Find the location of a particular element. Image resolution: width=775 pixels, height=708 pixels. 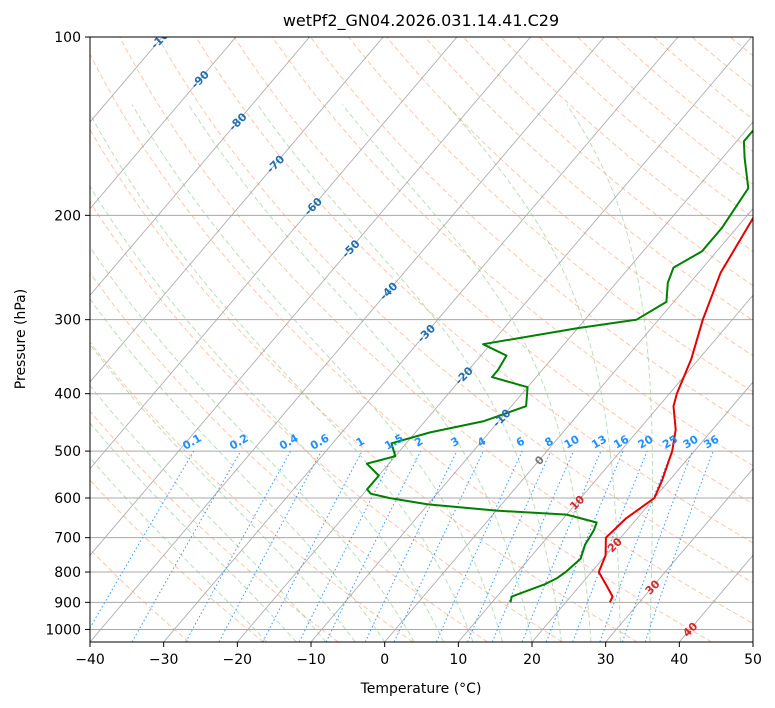

y-tick-label: 900 is located at coordinates (67, 603).